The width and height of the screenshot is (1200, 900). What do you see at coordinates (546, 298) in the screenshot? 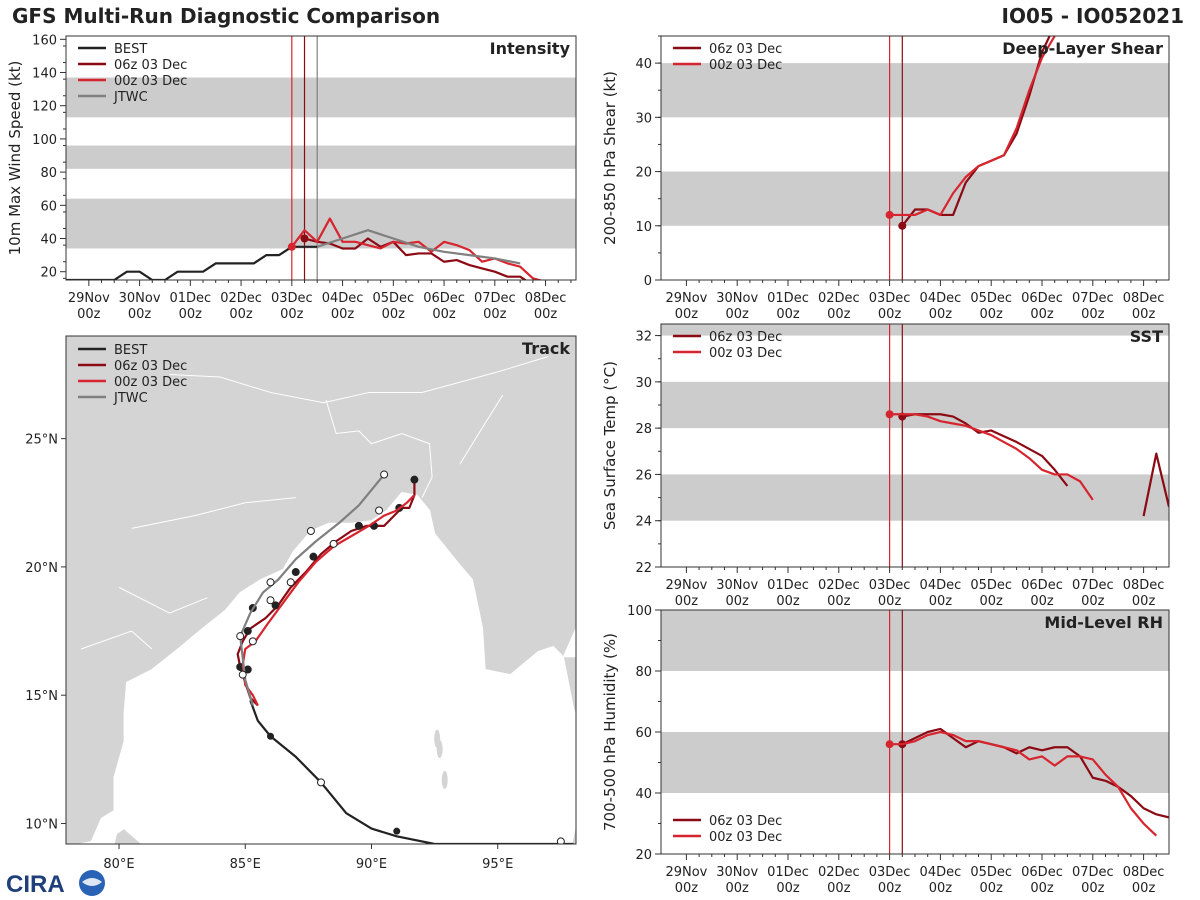
I see `x-tick-label: 08Dec` at bounding box center [546, 298].